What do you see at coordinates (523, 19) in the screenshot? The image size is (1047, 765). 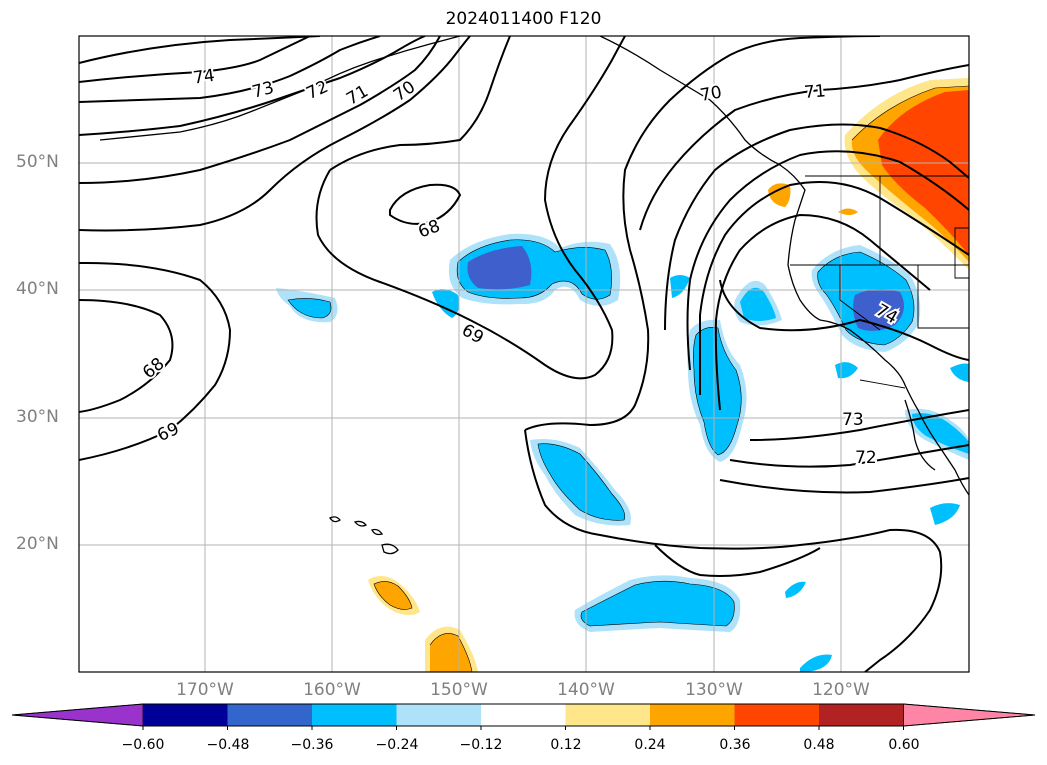 I see `map-title: 2024011400 F120` at bounding box center [523, 19].